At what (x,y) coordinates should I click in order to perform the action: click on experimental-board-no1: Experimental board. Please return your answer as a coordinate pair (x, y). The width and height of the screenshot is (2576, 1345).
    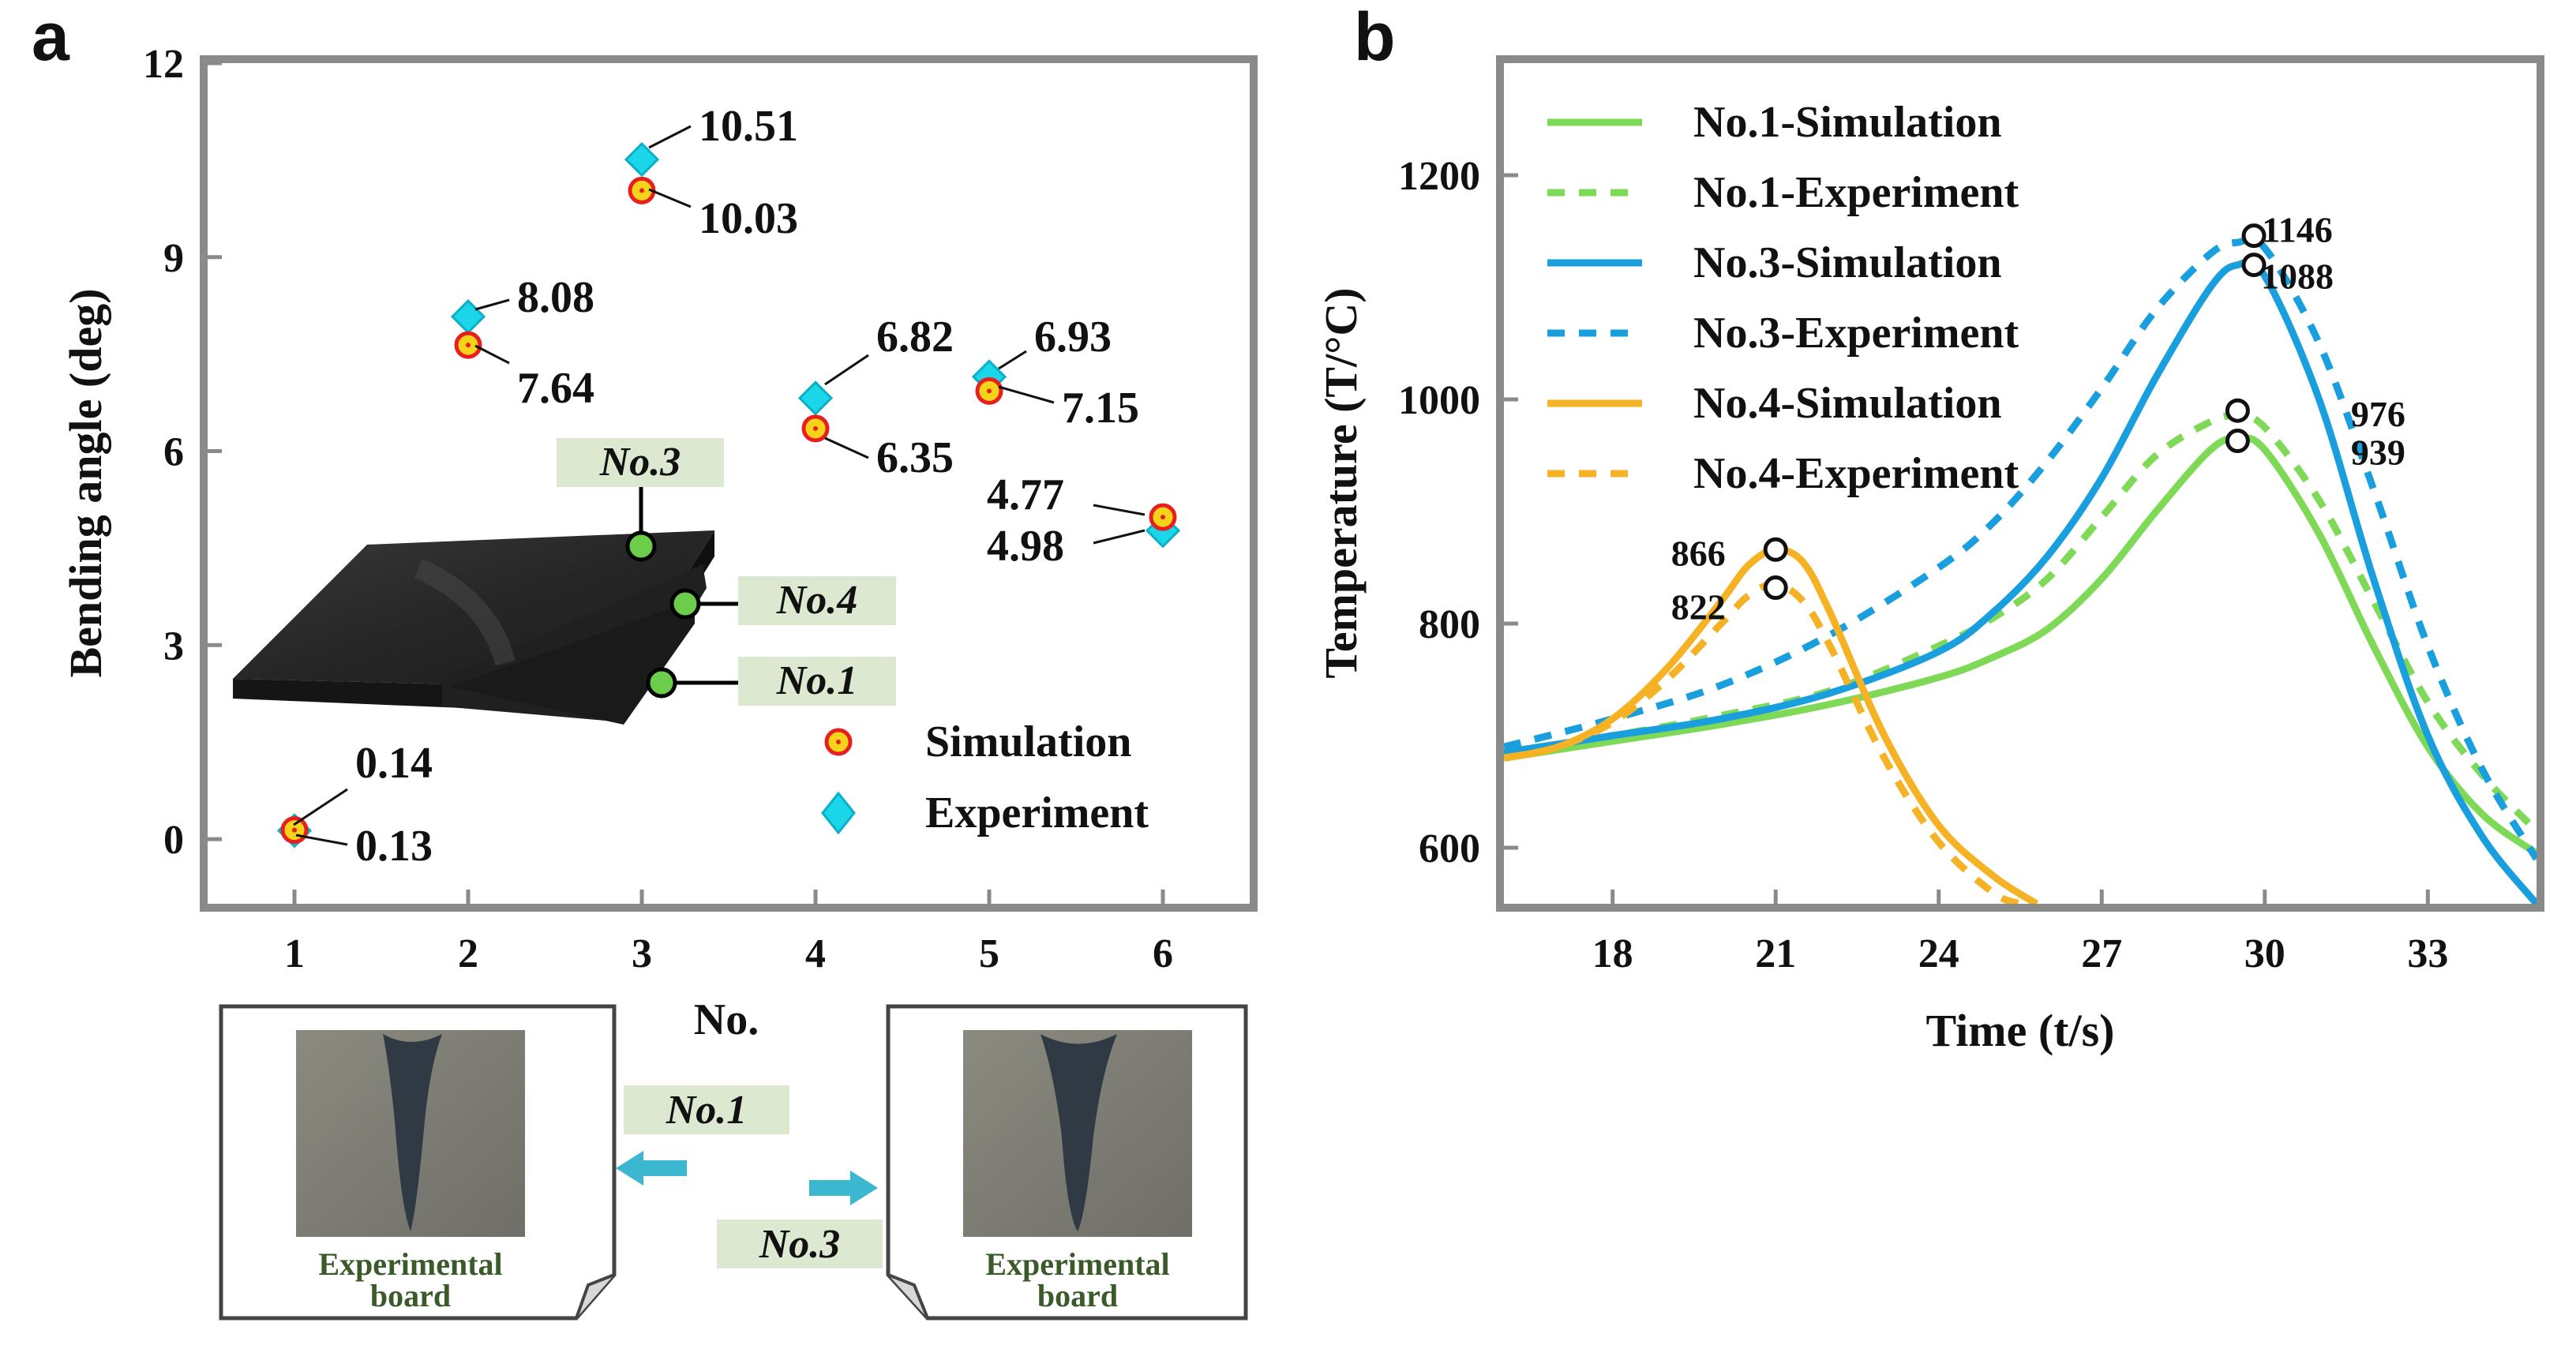
    Looking at the image, I should click on (418, 1162).